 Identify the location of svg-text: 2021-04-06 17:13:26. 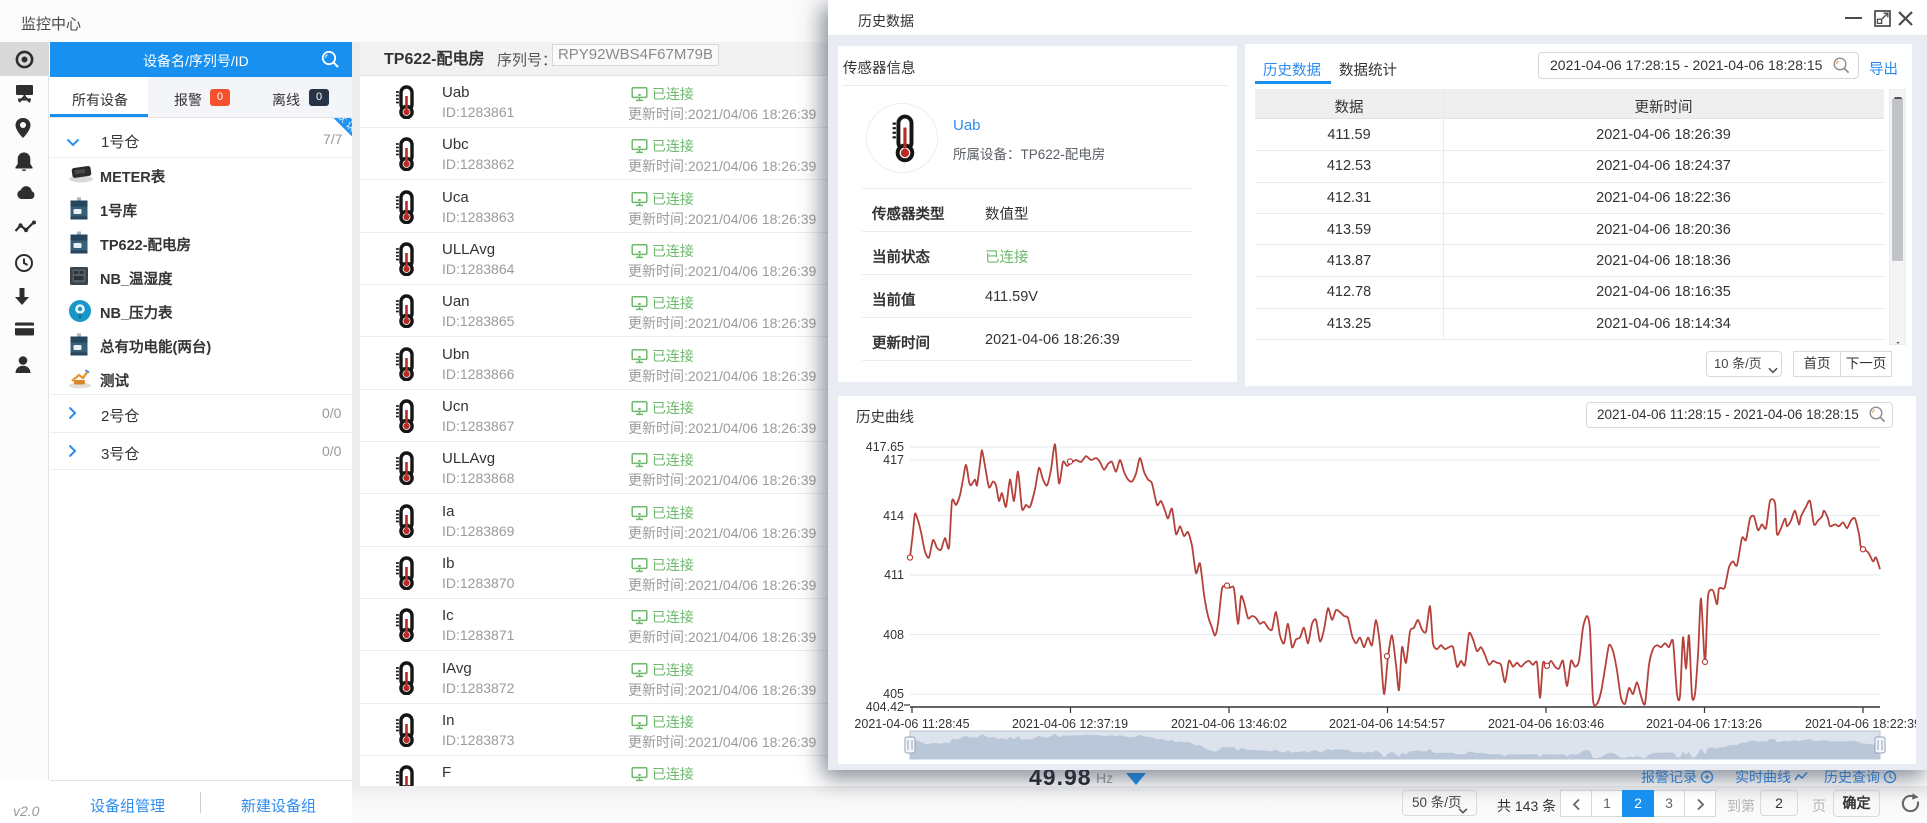
(1704, 724).